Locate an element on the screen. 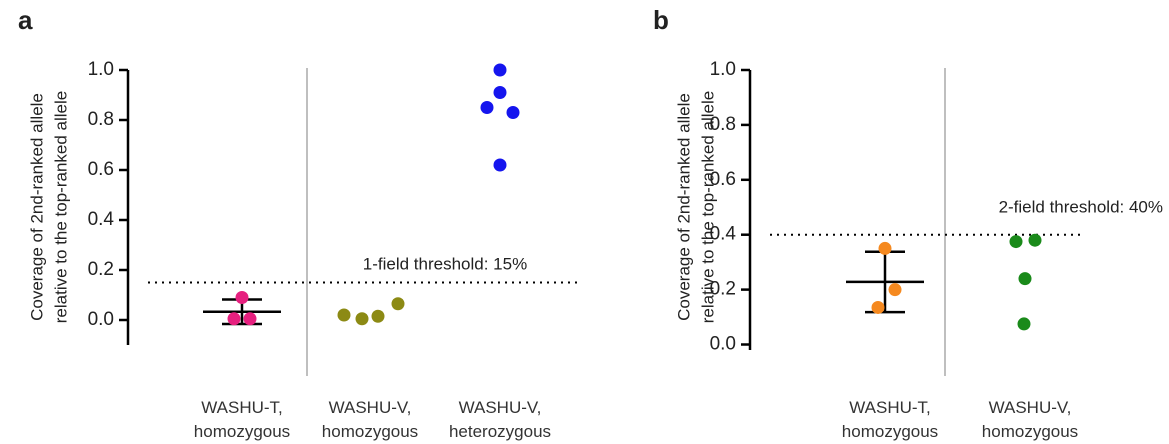  threshold-label: 1-field threshold: 15% is located at coordinates (445, 263).